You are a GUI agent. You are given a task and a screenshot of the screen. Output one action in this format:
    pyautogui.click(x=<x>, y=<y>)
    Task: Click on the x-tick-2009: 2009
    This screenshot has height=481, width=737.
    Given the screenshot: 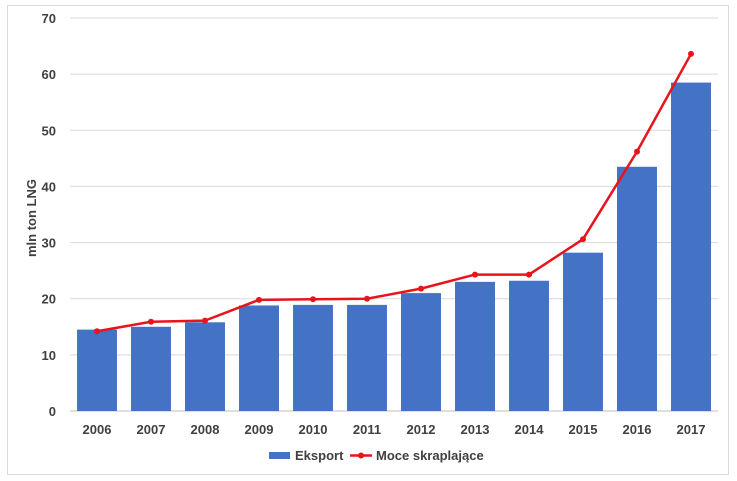 What is the action you would take?
    pyautogui.click(x=259, y=429)
    